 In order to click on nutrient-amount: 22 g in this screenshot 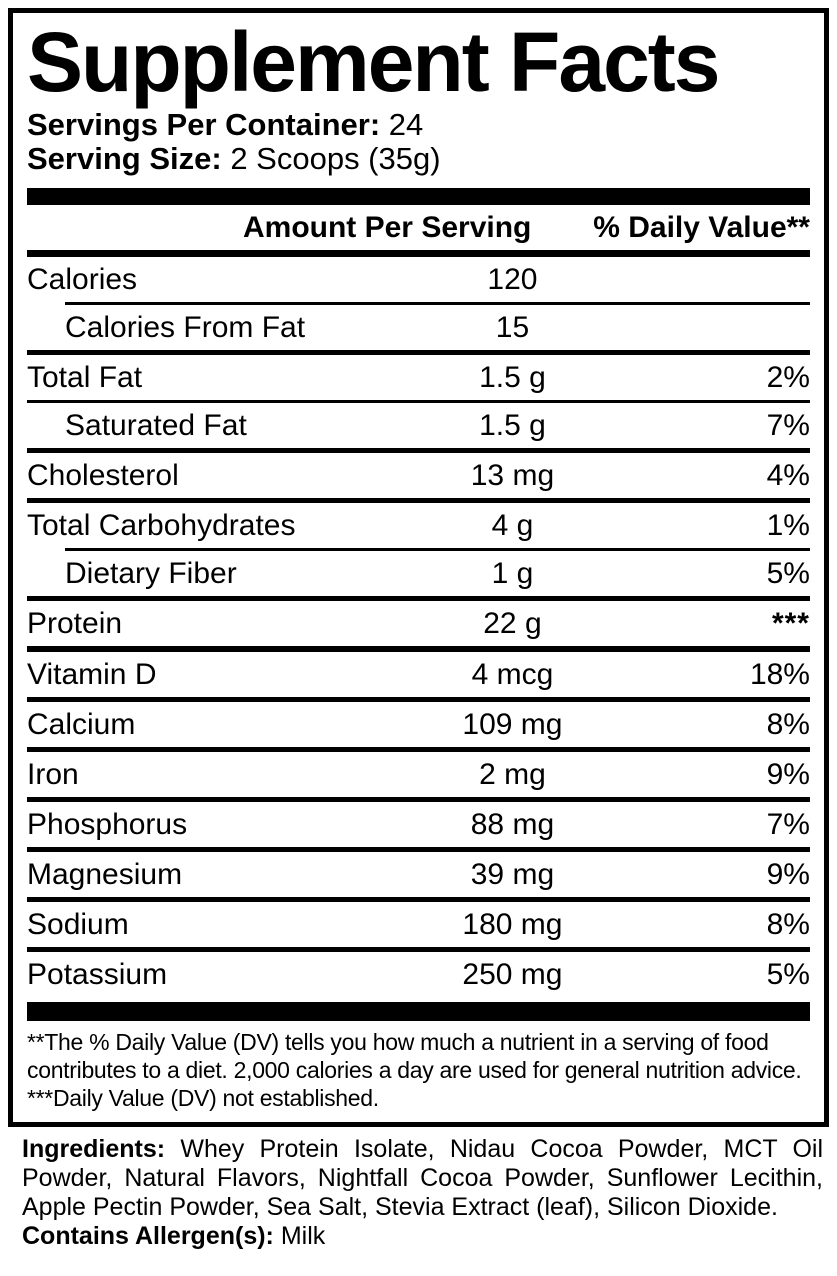, I will do `click(512, 623)`.